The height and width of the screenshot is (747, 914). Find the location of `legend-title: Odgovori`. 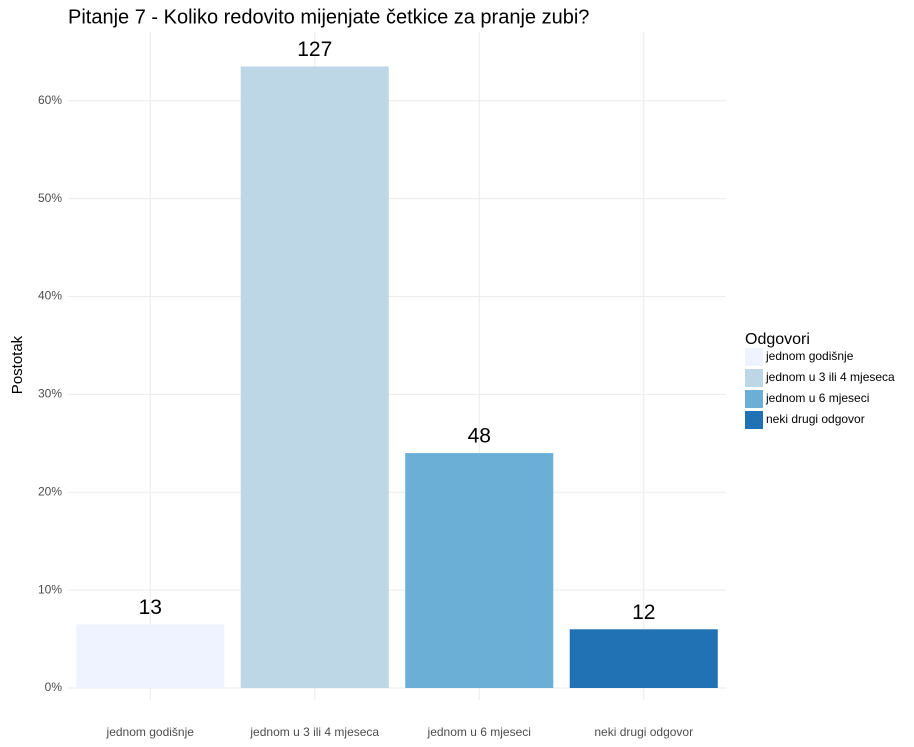

legend-title: Odgovori is located at coordinates (777, 339).